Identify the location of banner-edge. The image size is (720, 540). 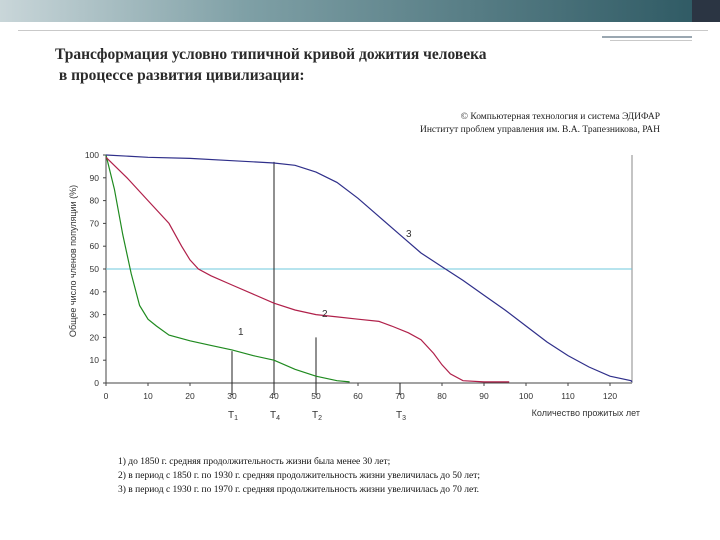
(706, 11).